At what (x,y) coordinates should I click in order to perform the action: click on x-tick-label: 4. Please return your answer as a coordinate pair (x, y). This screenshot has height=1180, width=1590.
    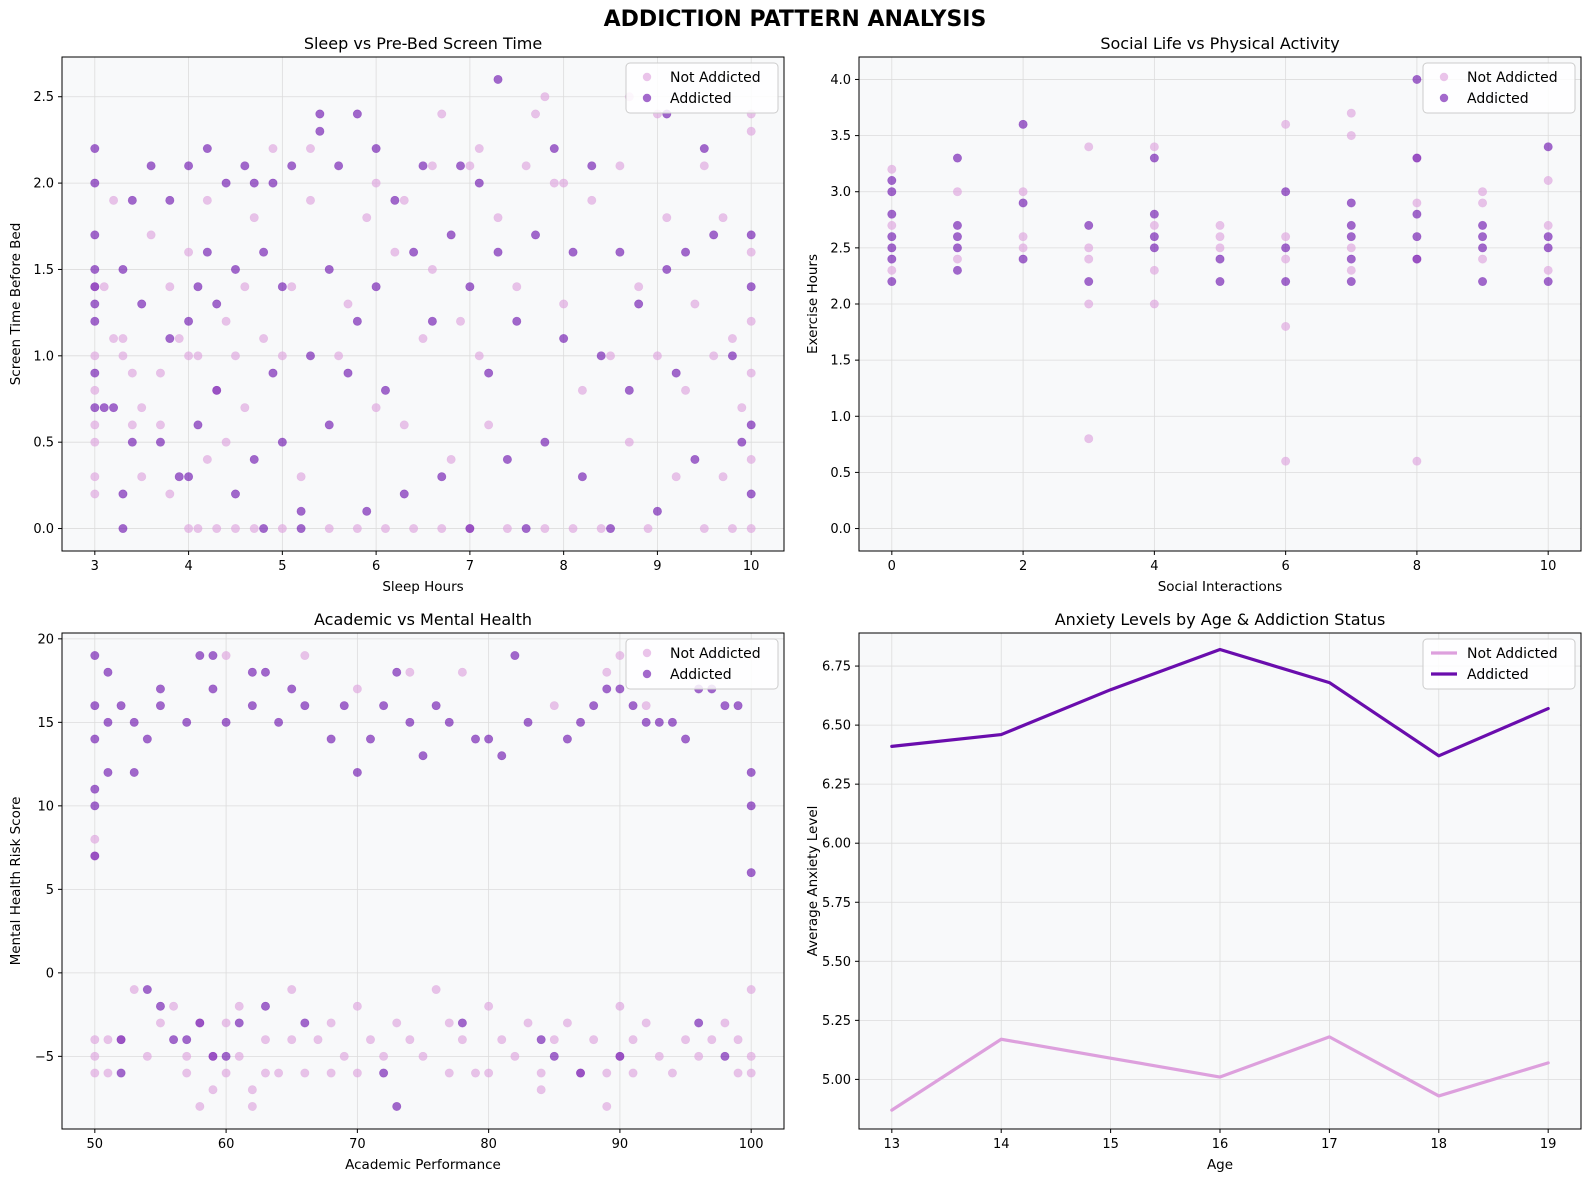
    Looking at the image, I should click on (1154, 566).